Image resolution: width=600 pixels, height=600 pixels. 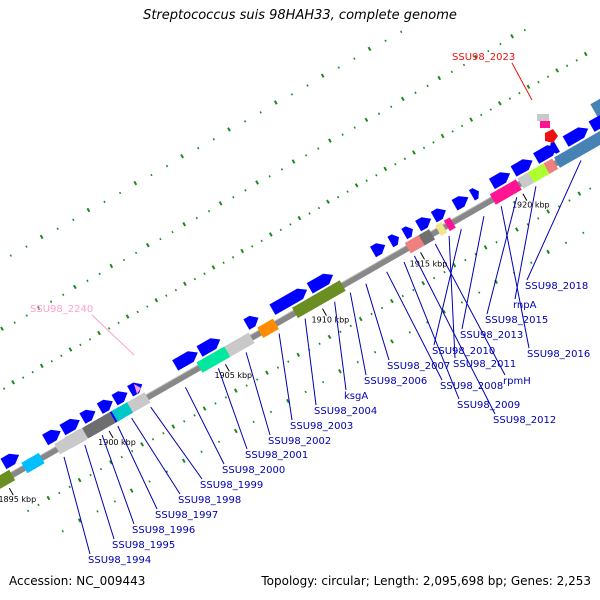 What do you see at coordinates (331, 320) in the screenshot?
I see `tick-label: 1910 kbp` at bounding box center [331, 320].